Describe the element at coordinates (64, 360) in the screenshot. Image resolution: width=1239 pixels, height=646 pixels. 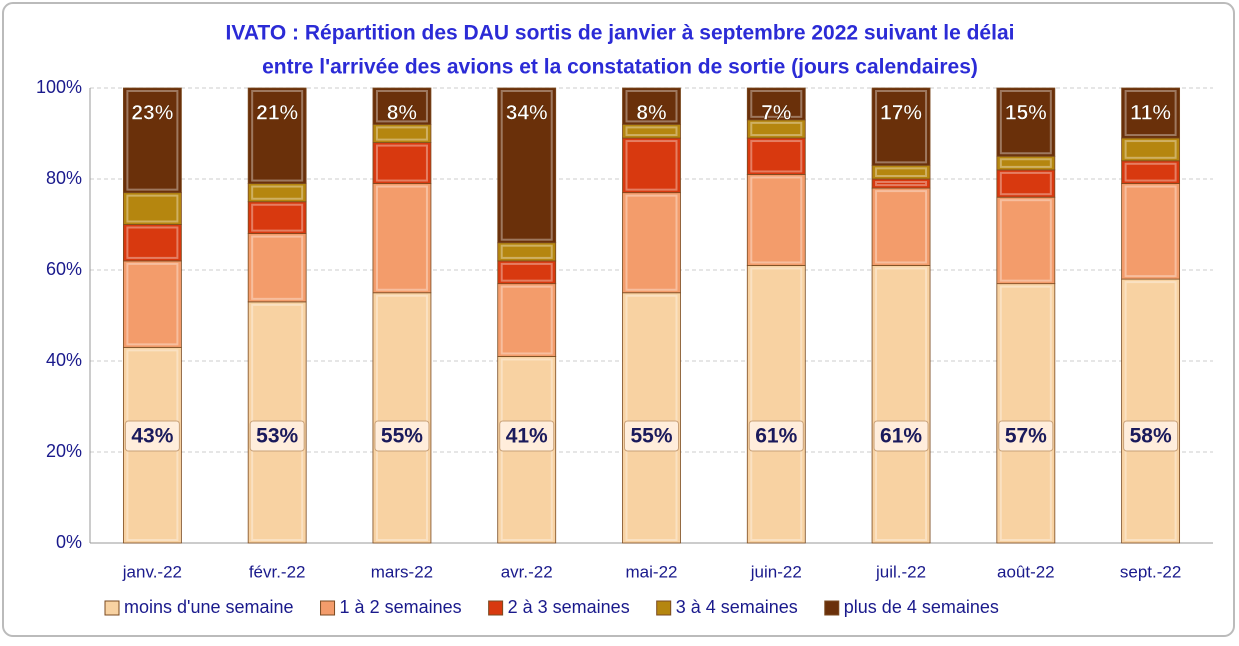
I see `y-tick-label: 40%` at that location.